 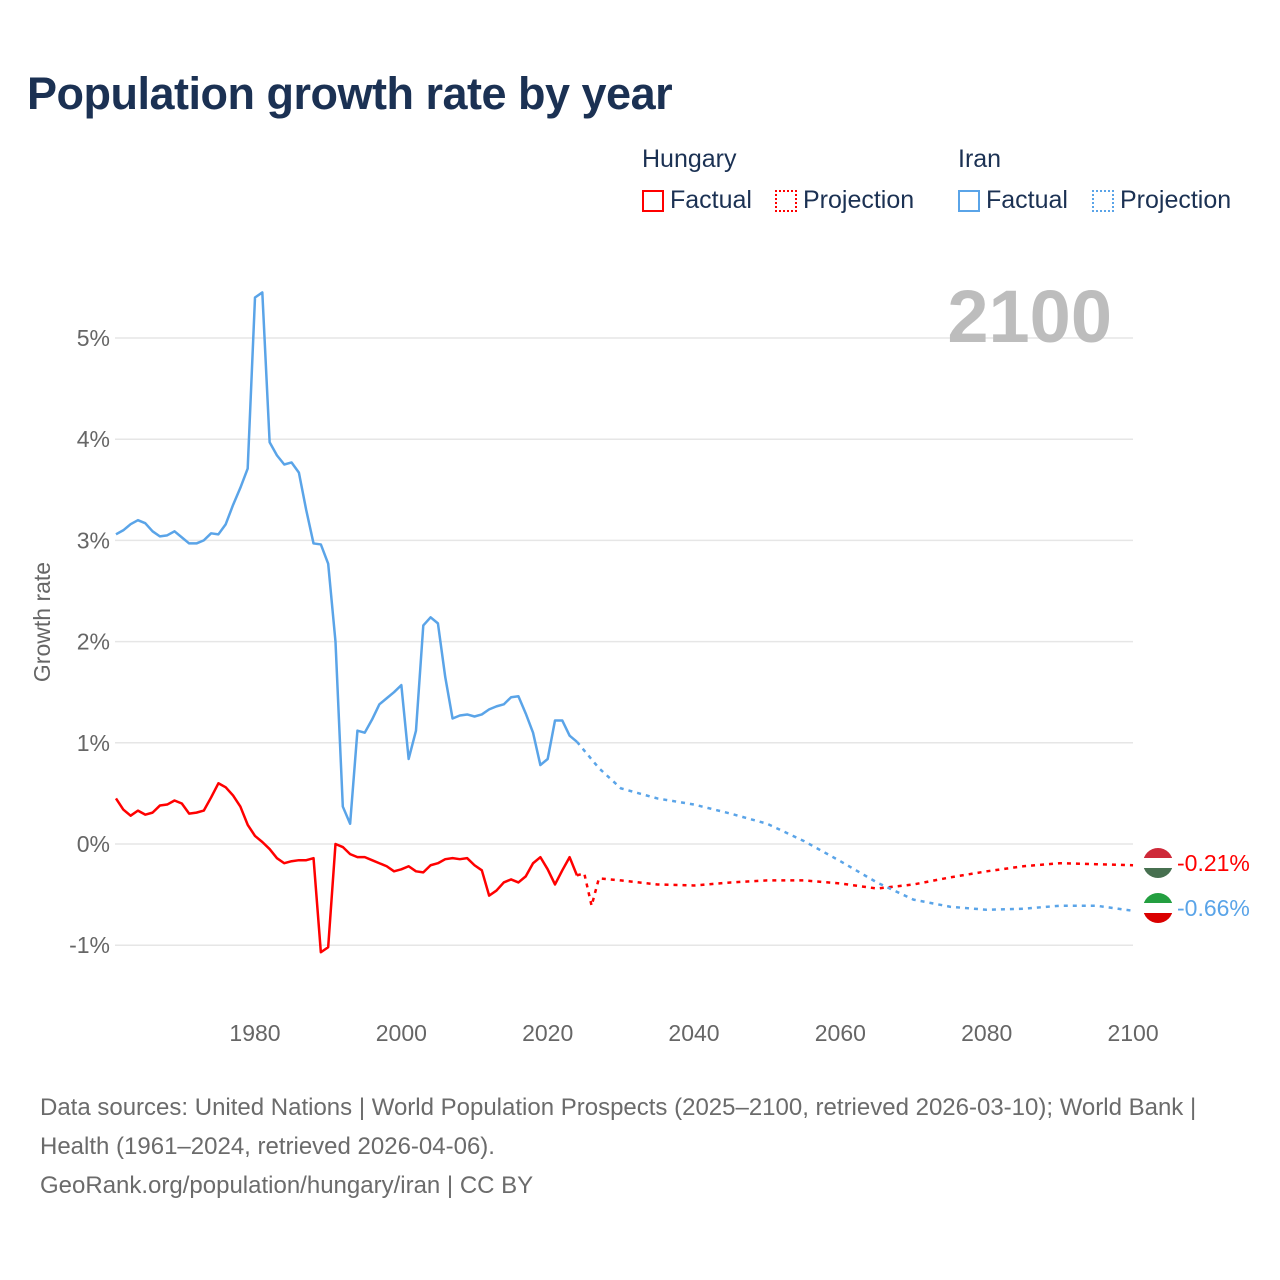 I want to click on legend-iran-factual: Factual, so click(x=1013, y=200).